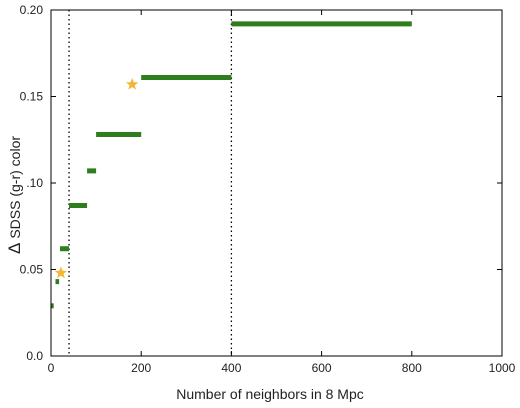 Image resolution: width=520 pixels, height=408 pixels. I want to click on y-tick-label-1: 0.05, so click(32, 270).